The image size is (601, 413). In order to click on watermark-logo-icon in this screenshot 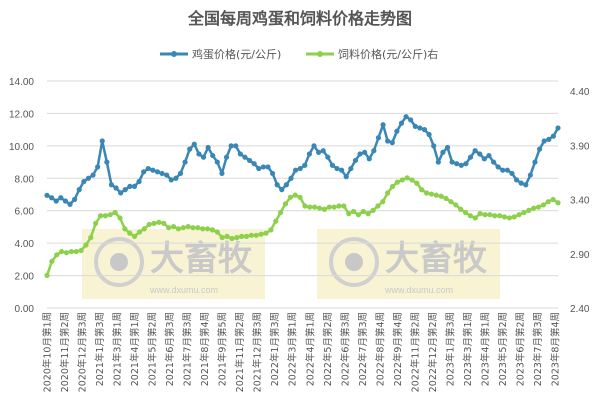, I will do `click(354, 262)`.